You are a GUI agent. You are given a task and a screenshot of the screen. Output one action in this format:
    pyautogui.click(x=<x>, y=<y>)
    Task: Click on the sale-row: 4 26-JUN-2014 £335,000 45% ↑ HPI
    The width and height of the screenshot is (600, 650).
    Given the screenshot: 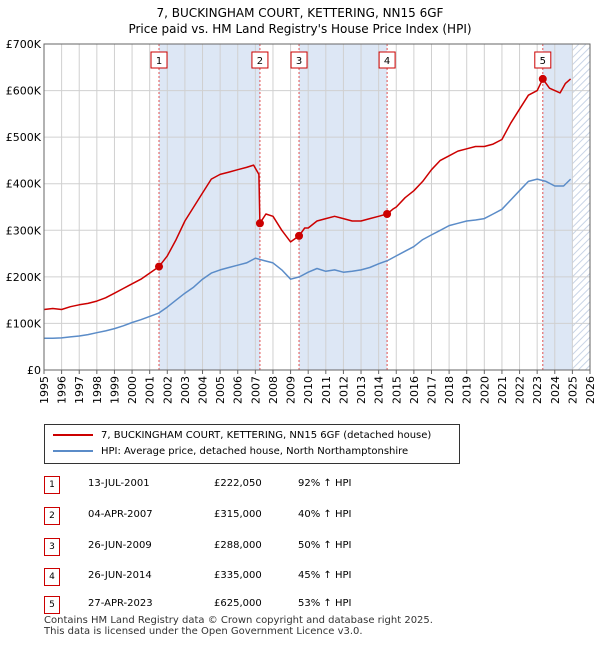 What is the action you would take?
    pyautogui.click(x=300, y=577)
    